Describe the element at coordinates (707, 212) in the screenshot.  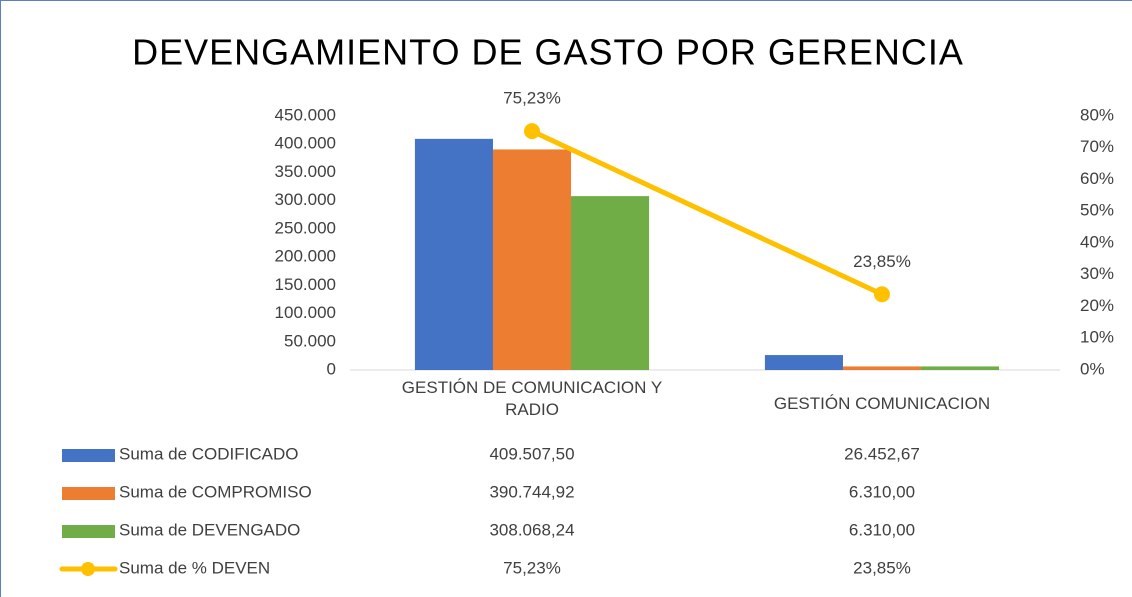
I see `line` at that location.